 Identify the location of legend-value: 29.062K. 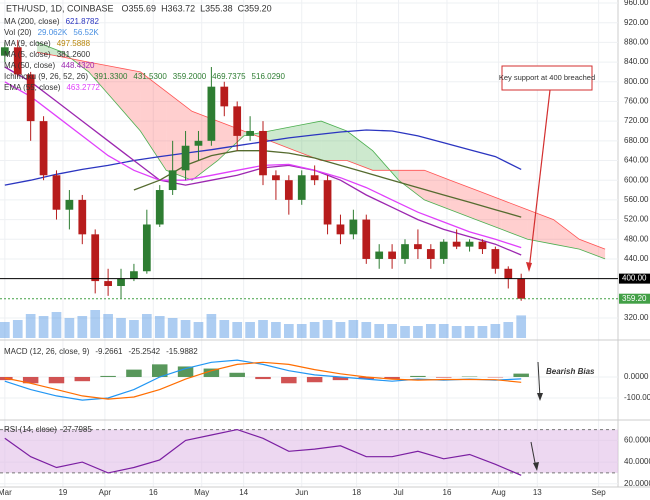
(53, 32).